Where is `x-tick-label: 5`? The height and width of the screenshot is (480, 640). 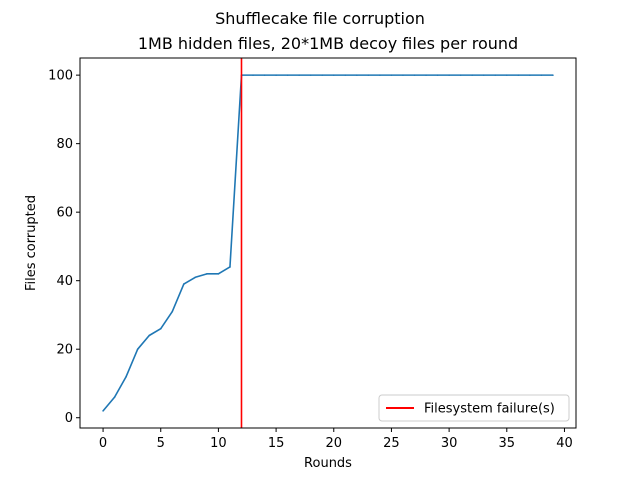 x-tick-label: 5 is located at coordinates (161, 443).